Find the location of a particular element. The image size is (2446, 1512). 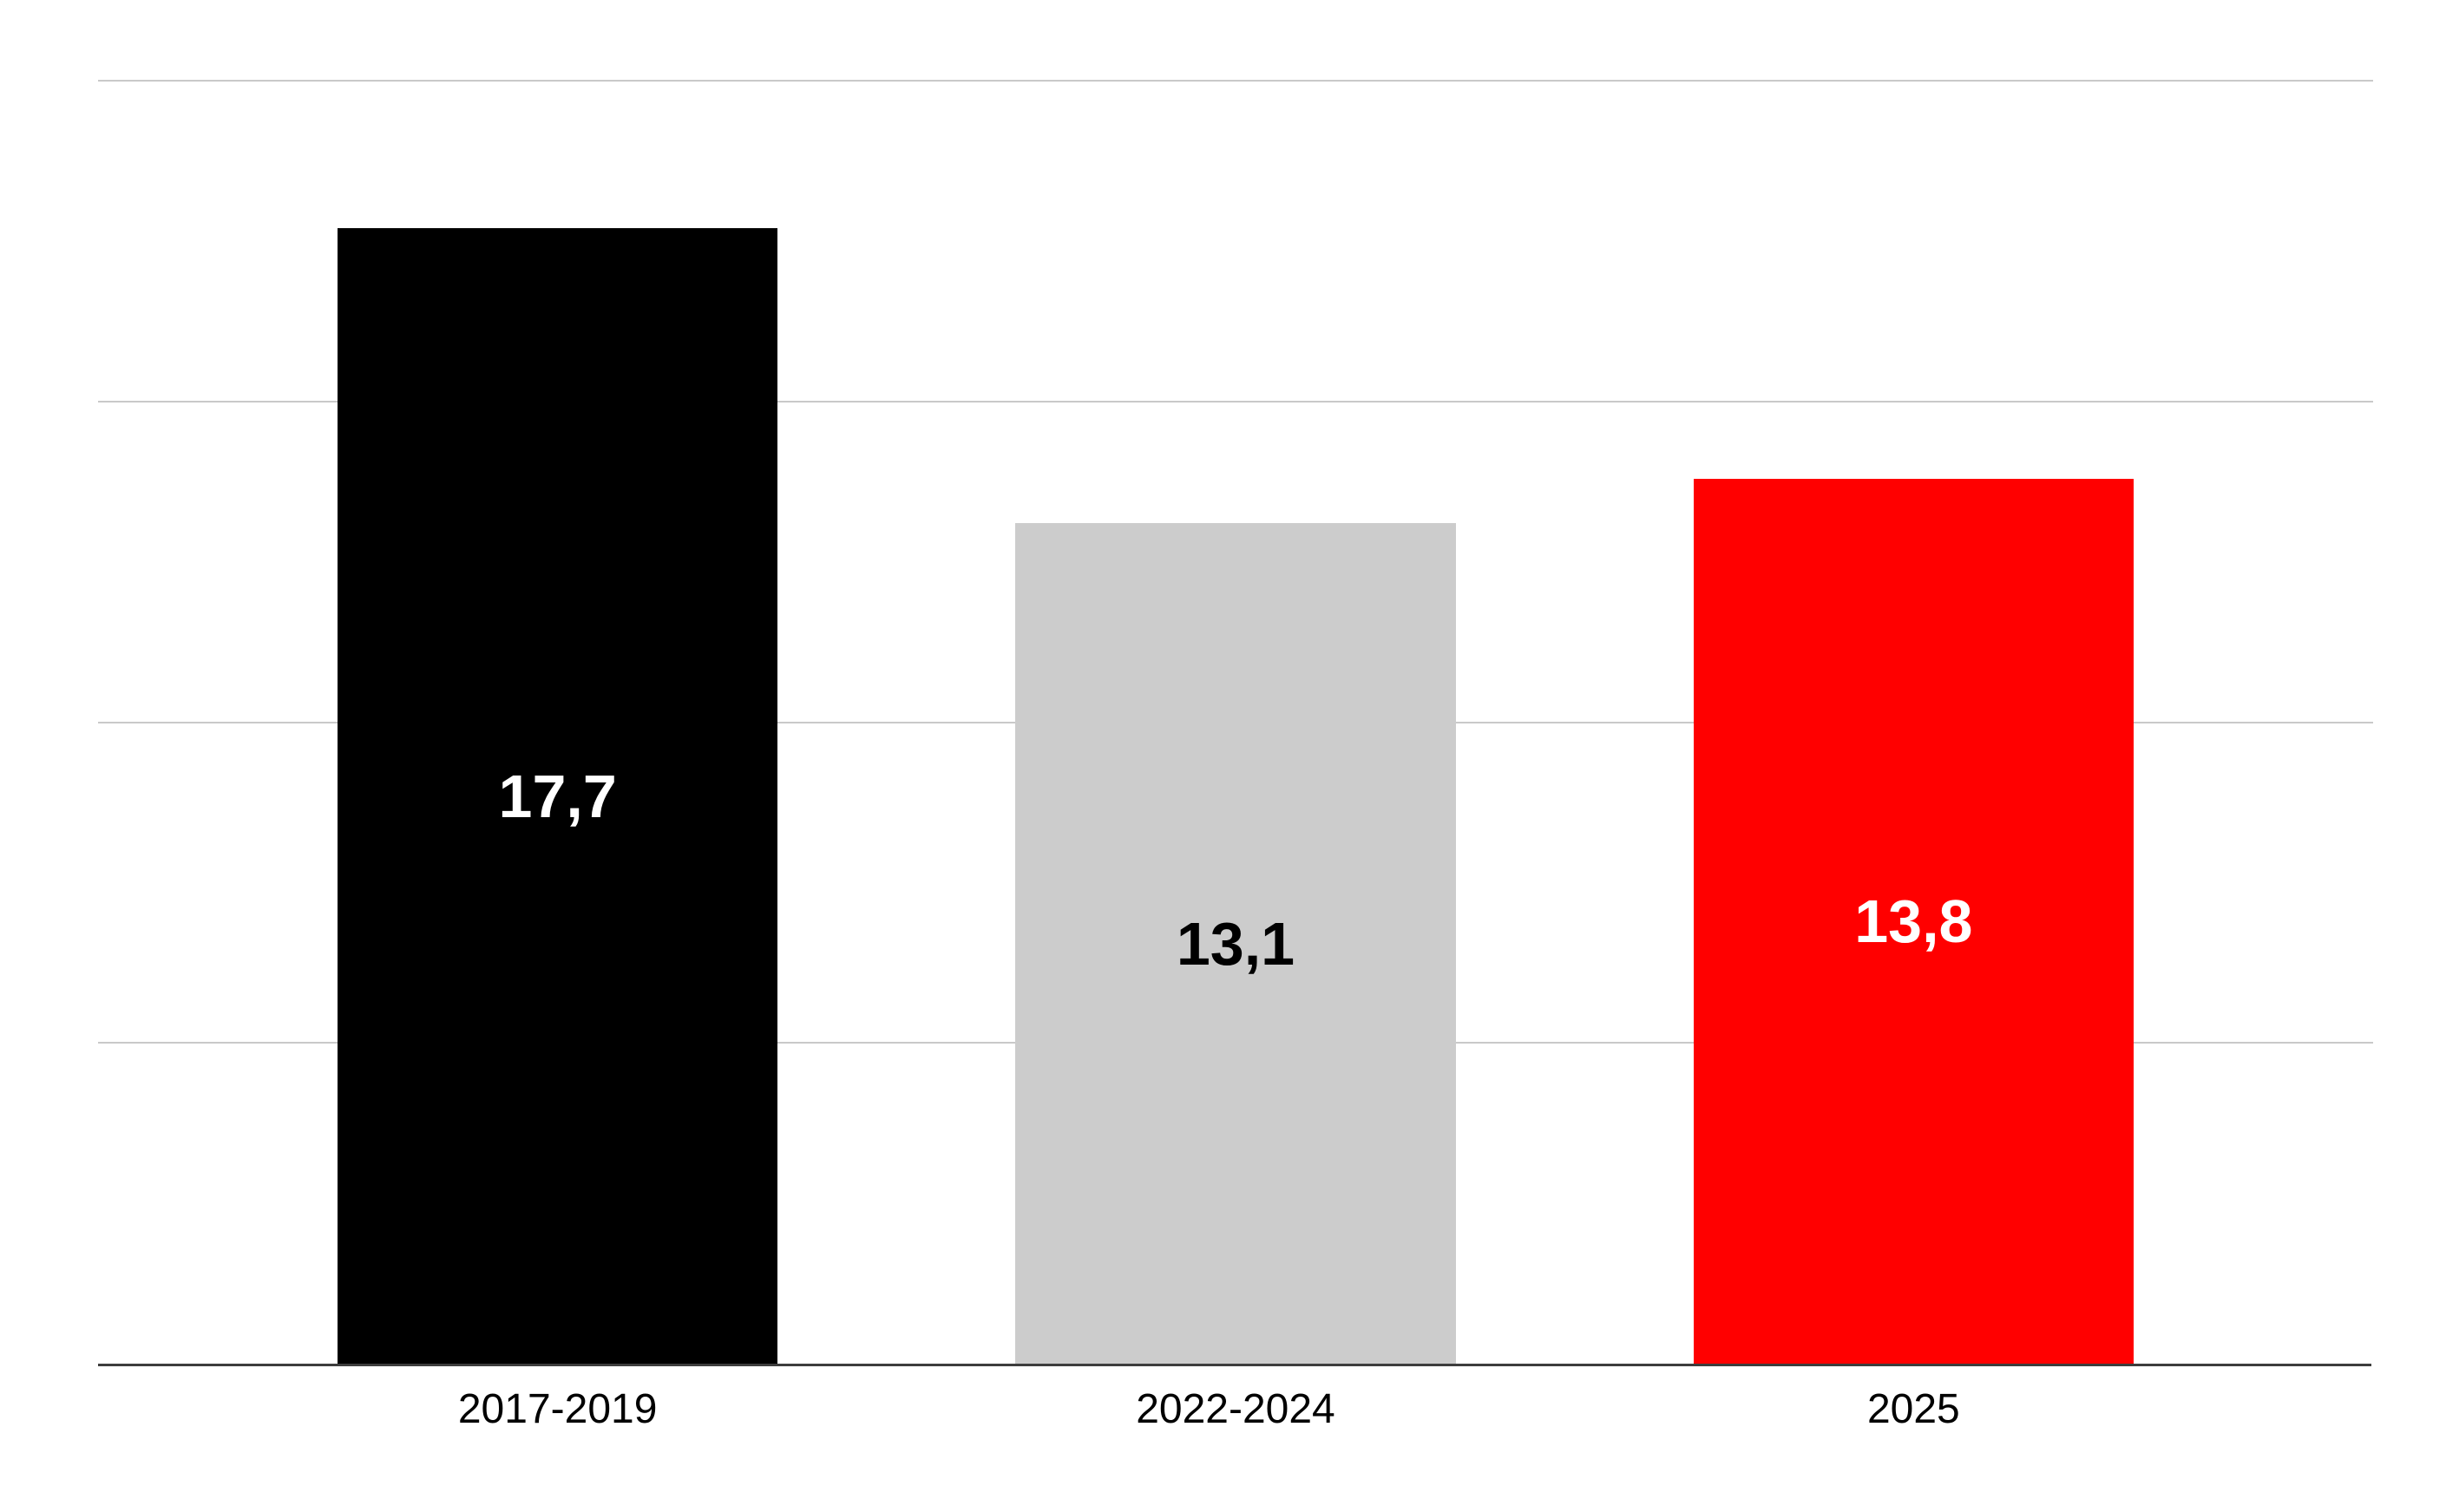

x-axis-label: 2025 is located at coordinates (1913, 1409).